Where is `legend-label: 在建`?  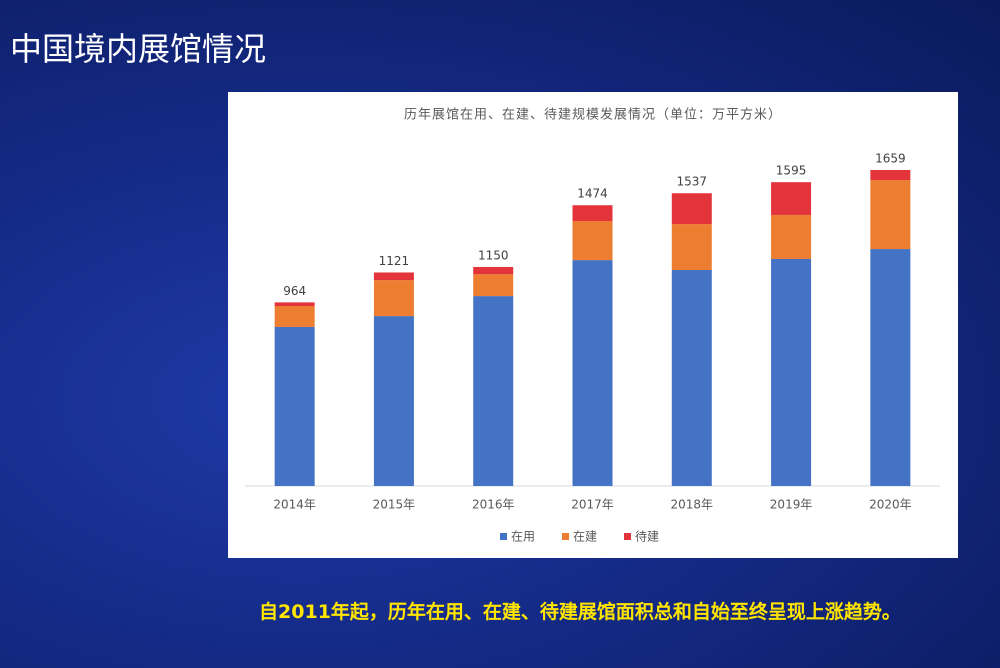
legend-label: 在建 is located at coordinates (585, 537).